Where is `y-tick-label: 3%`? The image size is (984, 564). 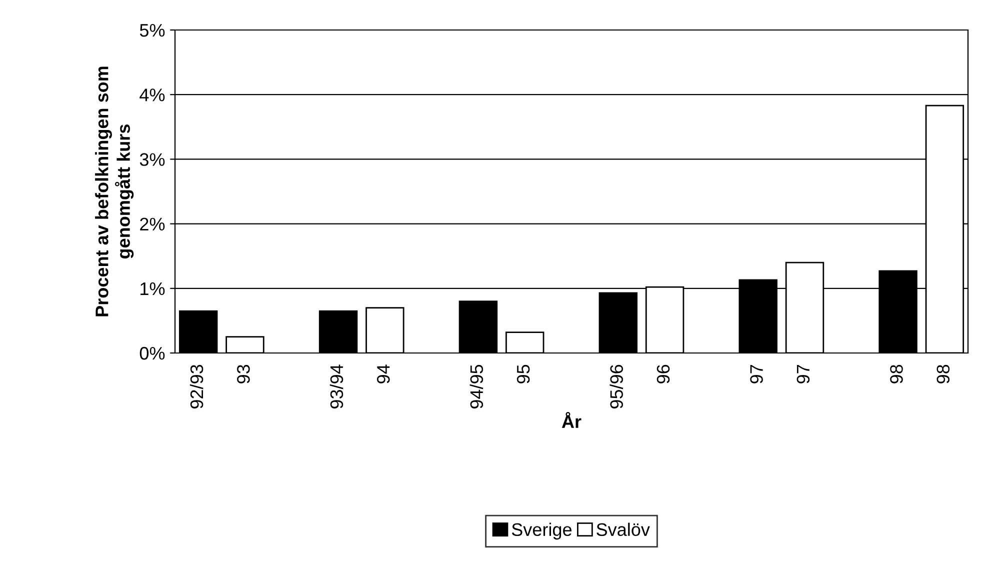 y-tick-label: 3% is located at coordinates (152, 159).